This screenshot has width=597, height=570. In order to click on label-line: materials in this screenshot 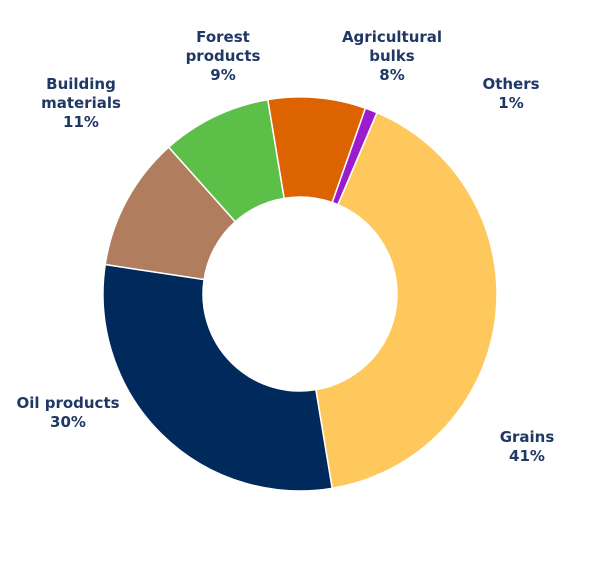, I will do `click(81, 103)`.